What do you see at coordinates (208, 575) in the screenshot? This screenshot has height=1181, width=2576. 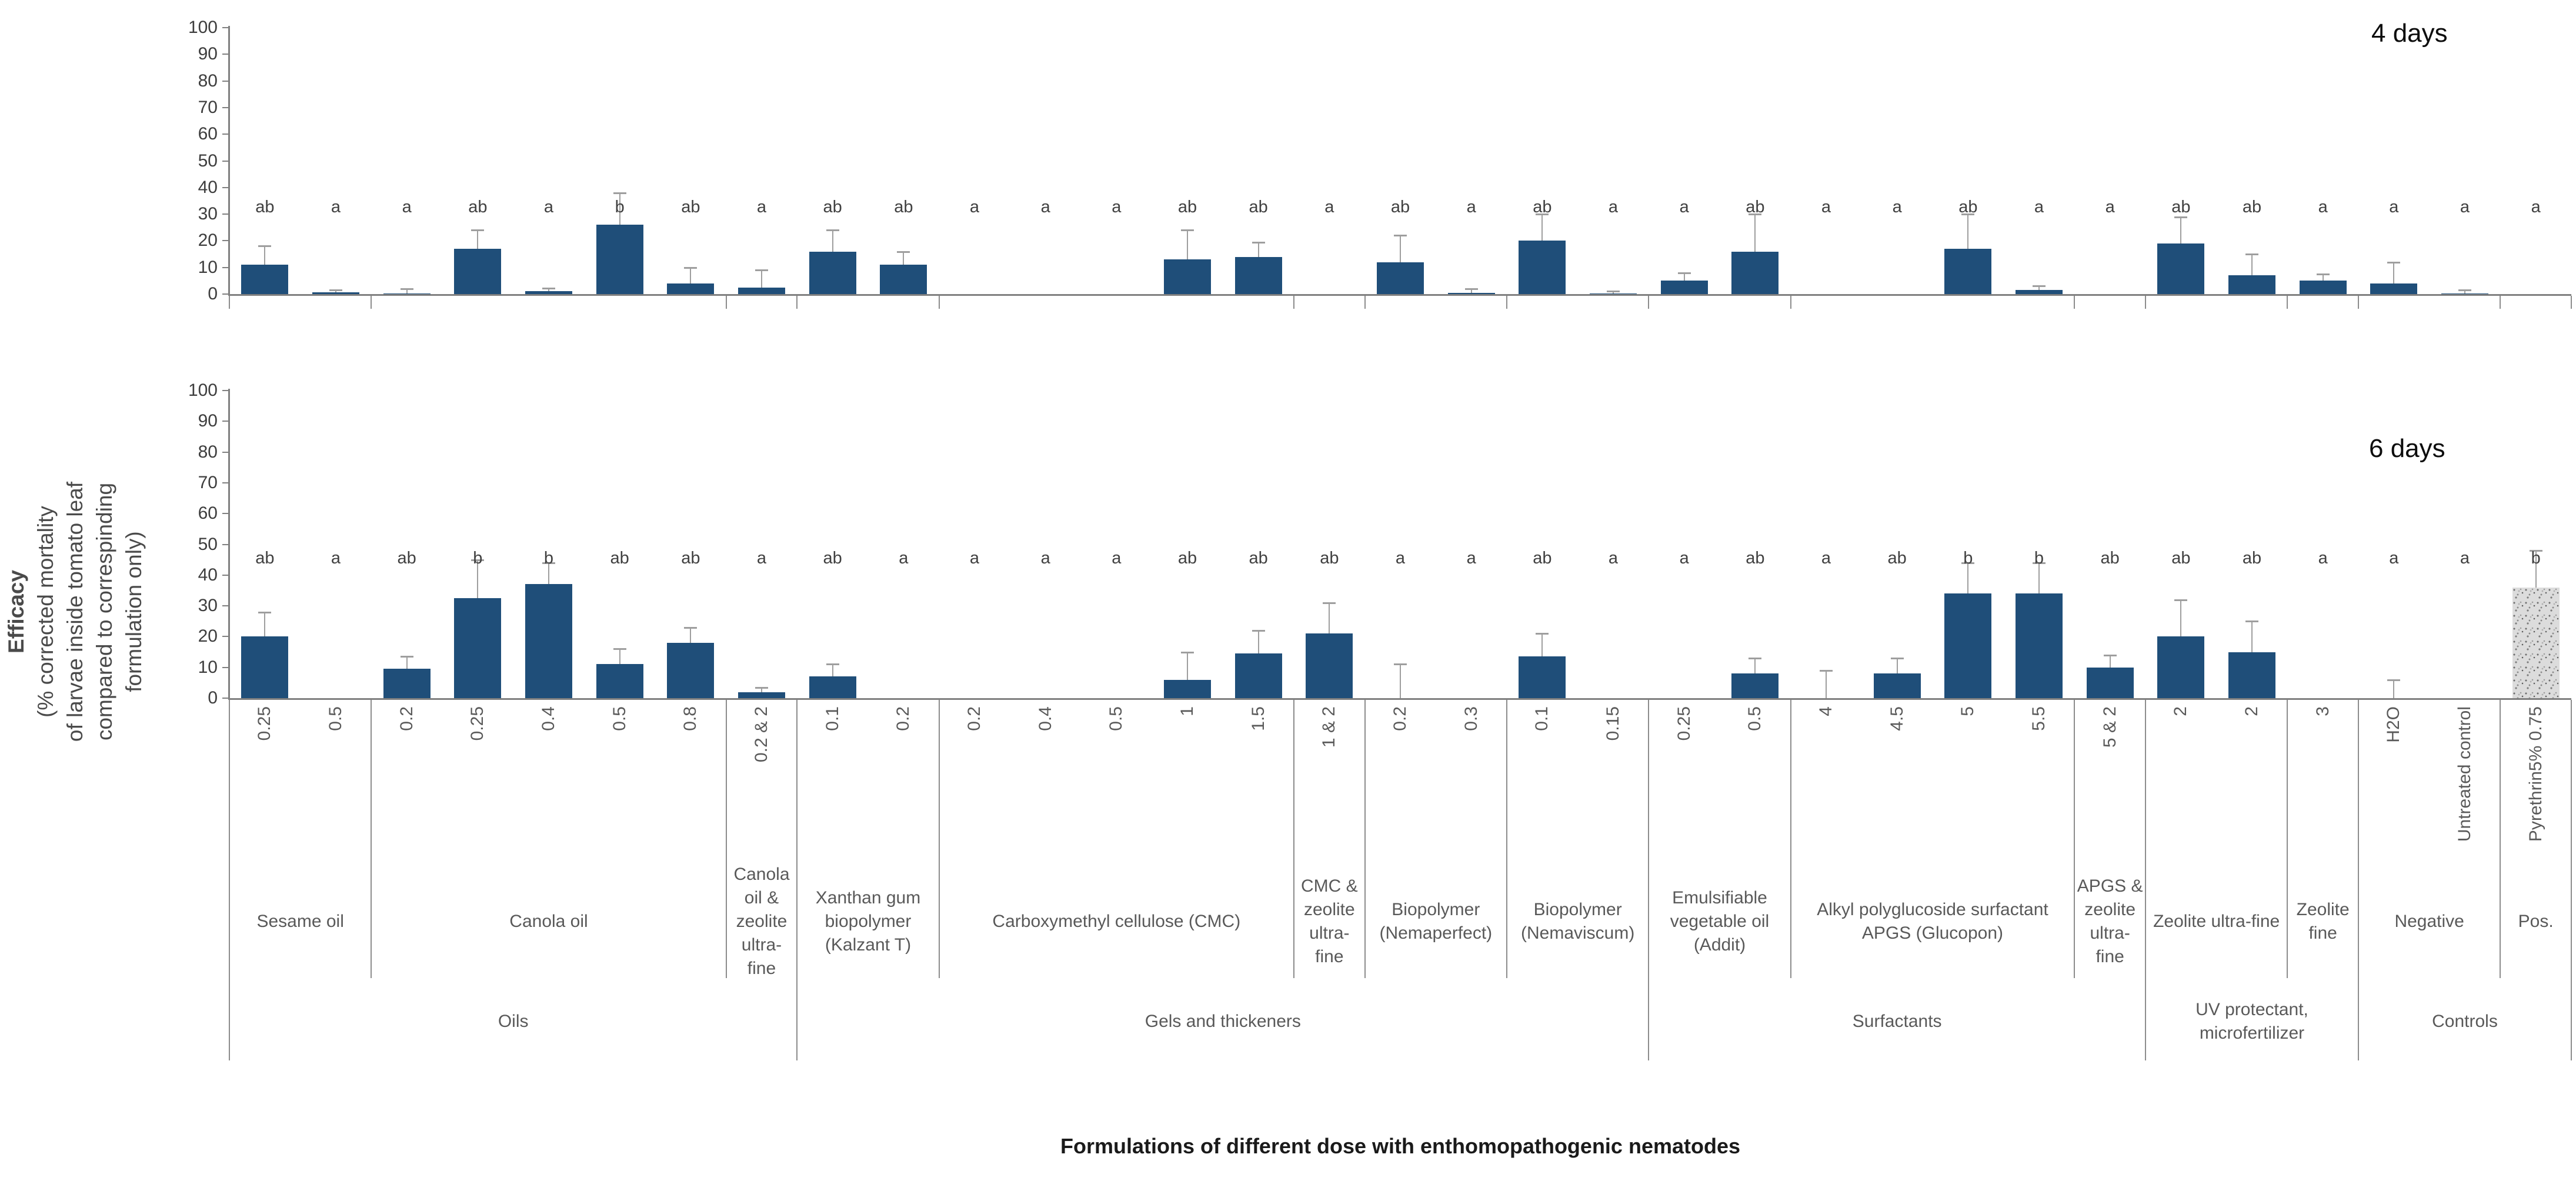 I see `y-tick-label: 40` at bounding box center [208, 575].